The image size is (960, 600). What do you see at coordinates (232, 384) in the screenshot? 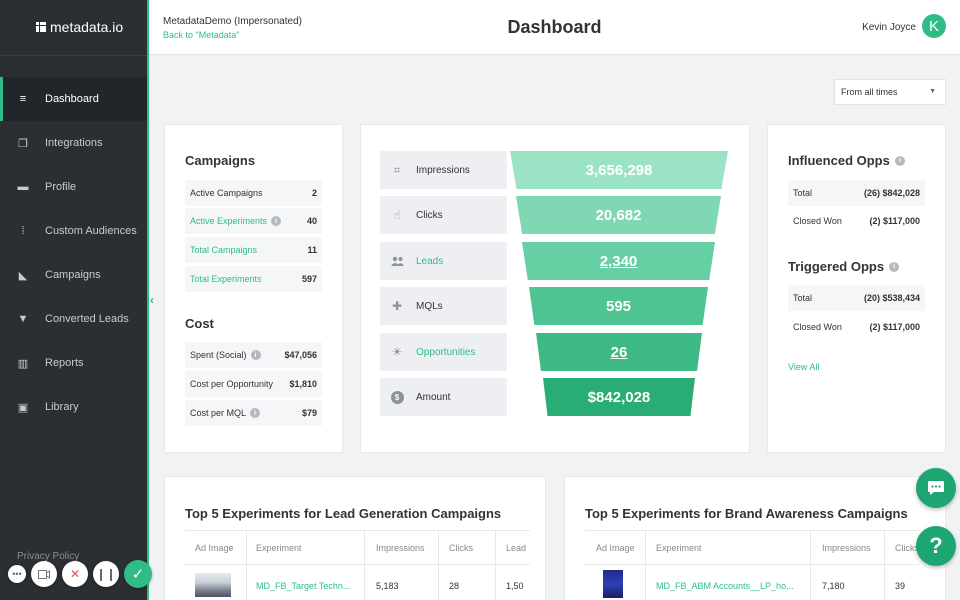
I see `stat-label: Cost per Opportunity` at bounding box center [232, 384].